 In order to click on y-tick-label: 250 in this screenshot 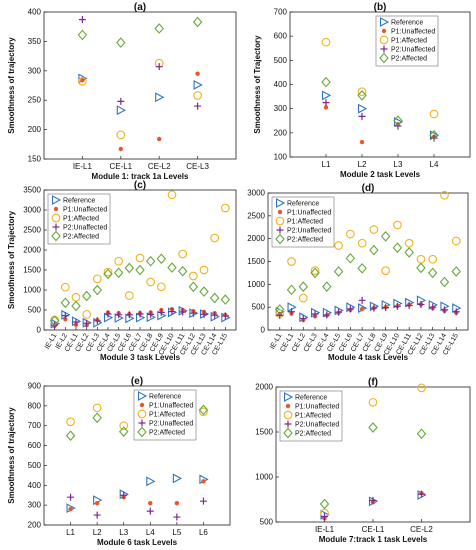, I will do `click(35, 100)`.